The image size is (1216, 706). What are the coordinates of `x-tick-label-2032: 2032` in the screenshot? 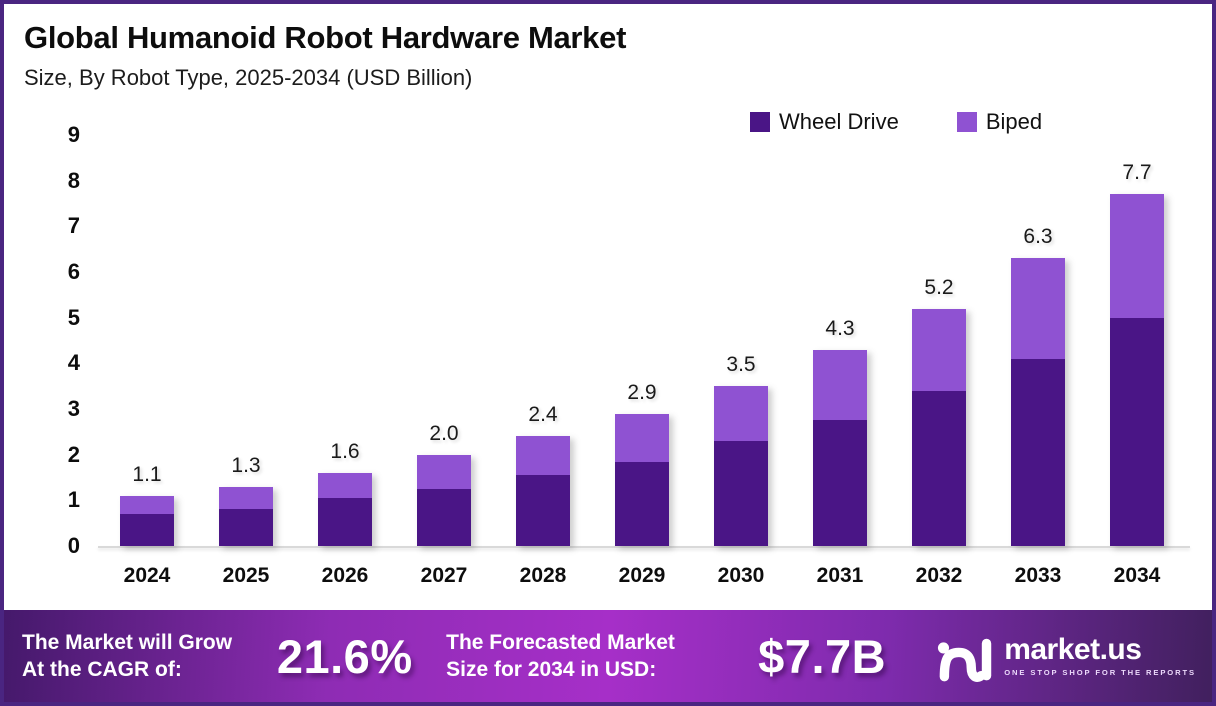 It's located at (939, 575).